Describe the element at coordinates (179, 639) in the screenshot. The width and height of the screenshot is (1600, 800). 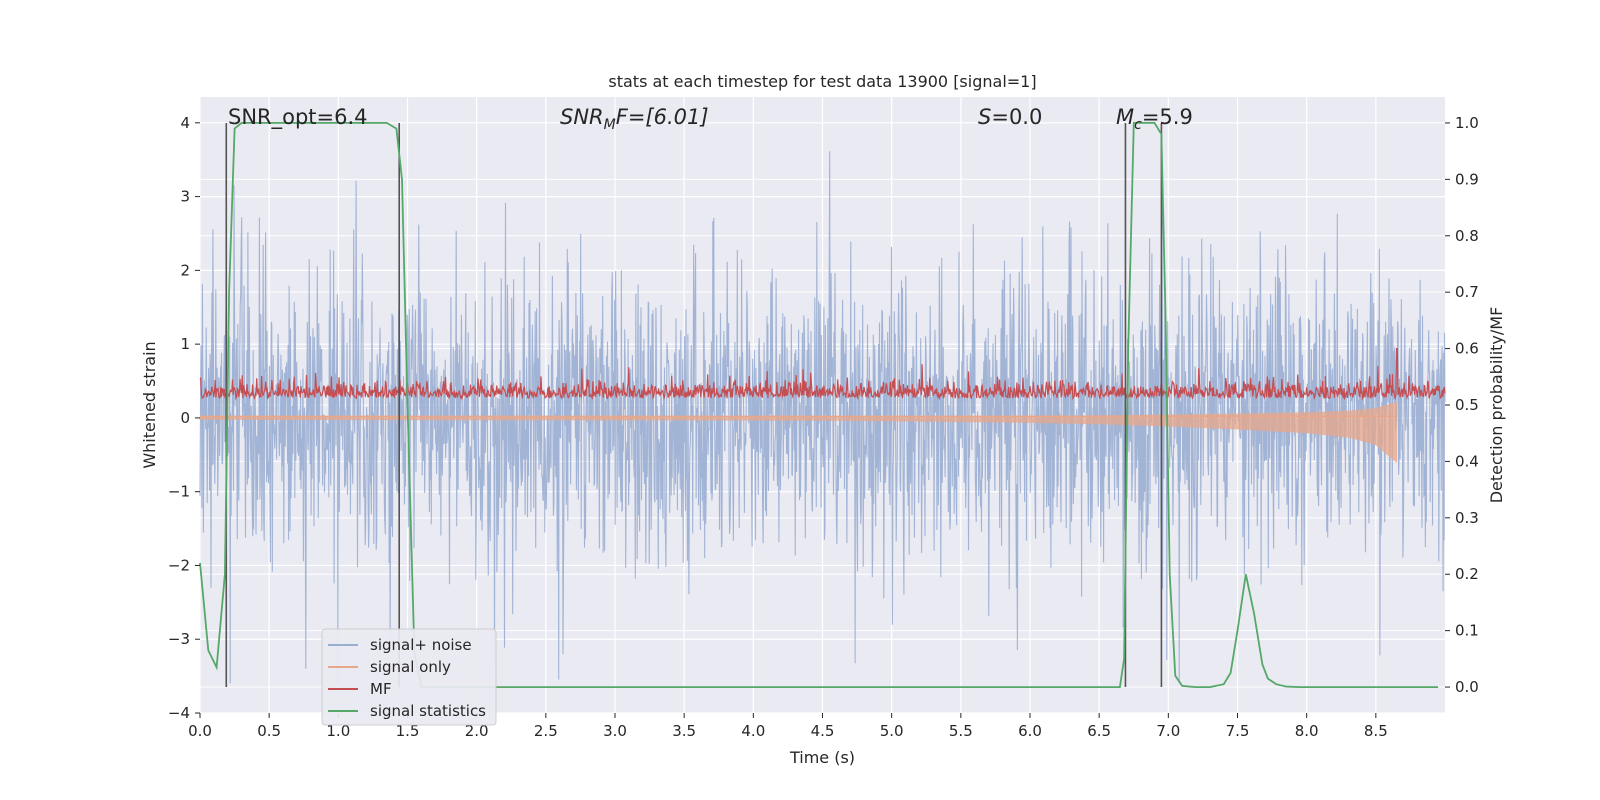
I see `y-left-tick-label: −3` at that location.